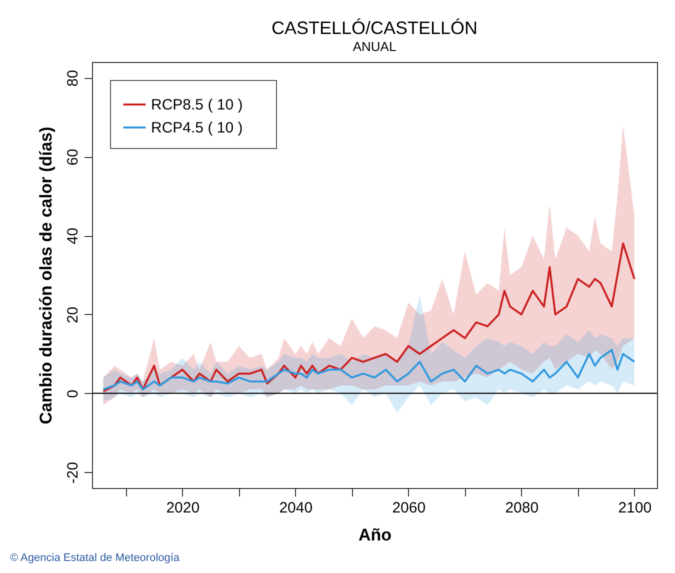 Image resolution: width=675 pixels, height=573 pixels. What do you see at coordinates (73, 236) in the screenshot?
I see `y-tick-label: 40` at bounding box center [73, 236].